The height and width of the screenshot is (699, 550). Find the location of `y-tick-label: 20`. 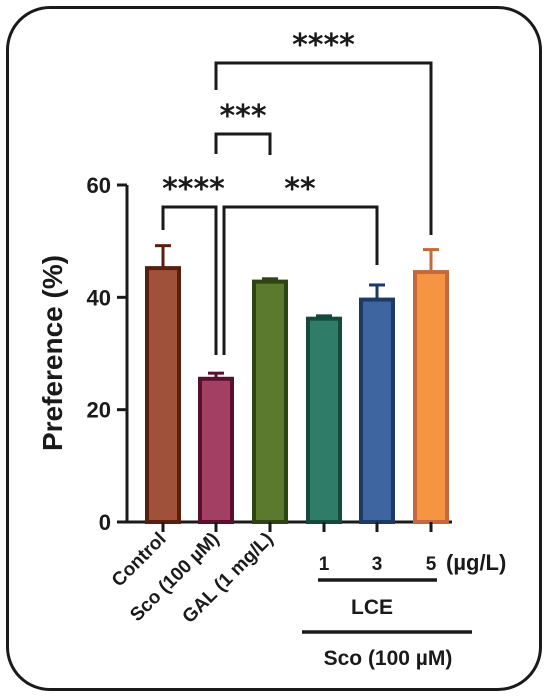

y-tick-label: 20 is located at coordinates (99, 410).